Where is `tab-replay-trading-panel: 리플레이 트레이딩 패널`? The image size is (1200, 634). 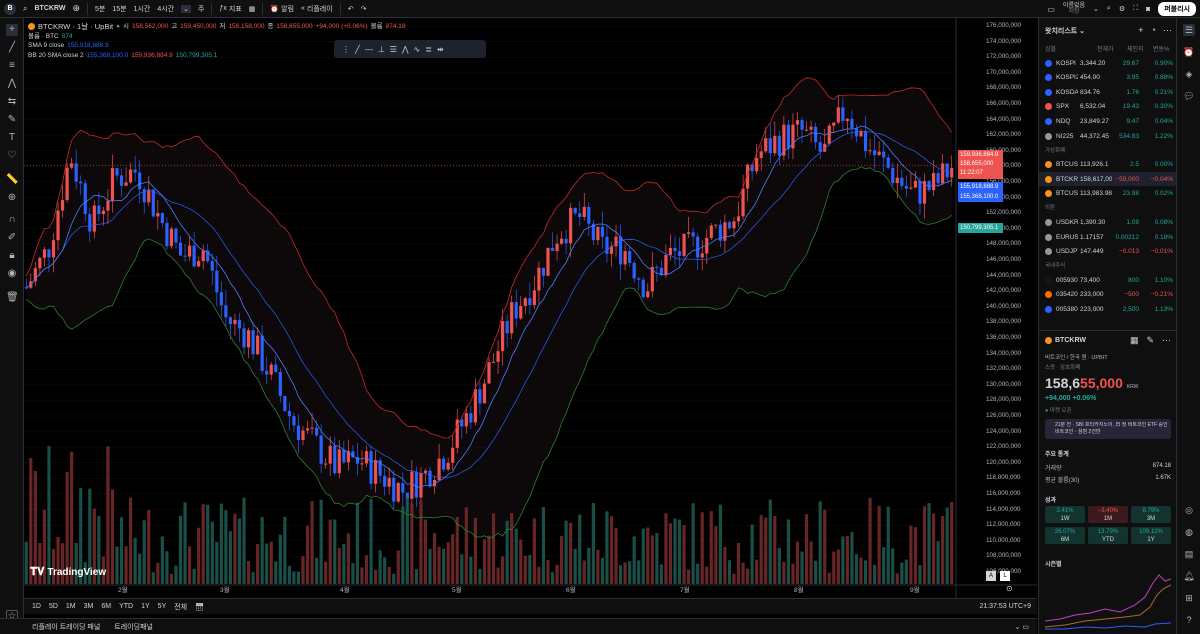
tab-replay-trading-panel: 리플레이 트레이딩 패널 is located at coordinates (66, 627).